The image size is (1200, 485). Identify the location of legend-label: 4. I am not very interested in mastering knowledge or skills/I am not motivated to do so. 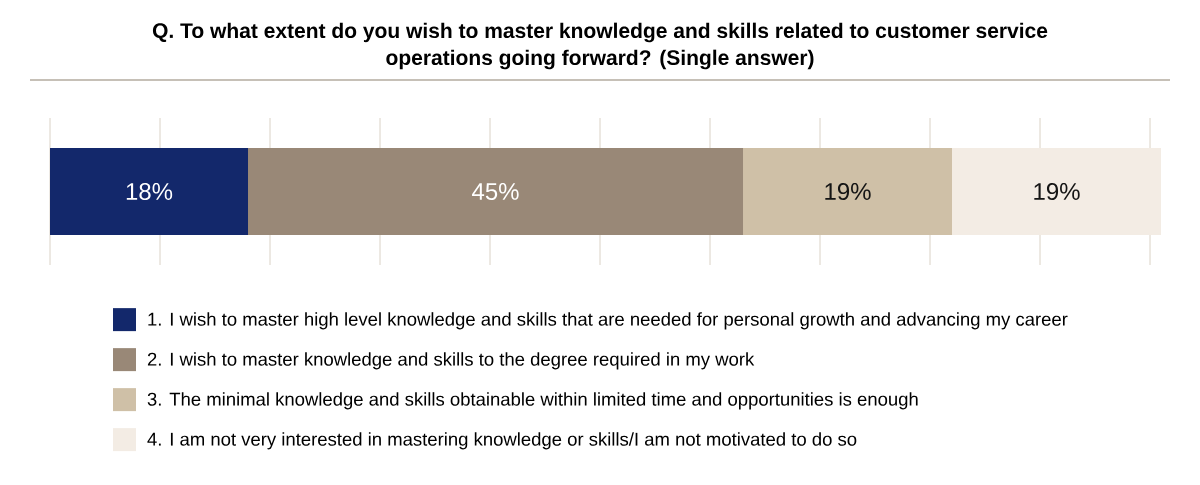
(502, 441).